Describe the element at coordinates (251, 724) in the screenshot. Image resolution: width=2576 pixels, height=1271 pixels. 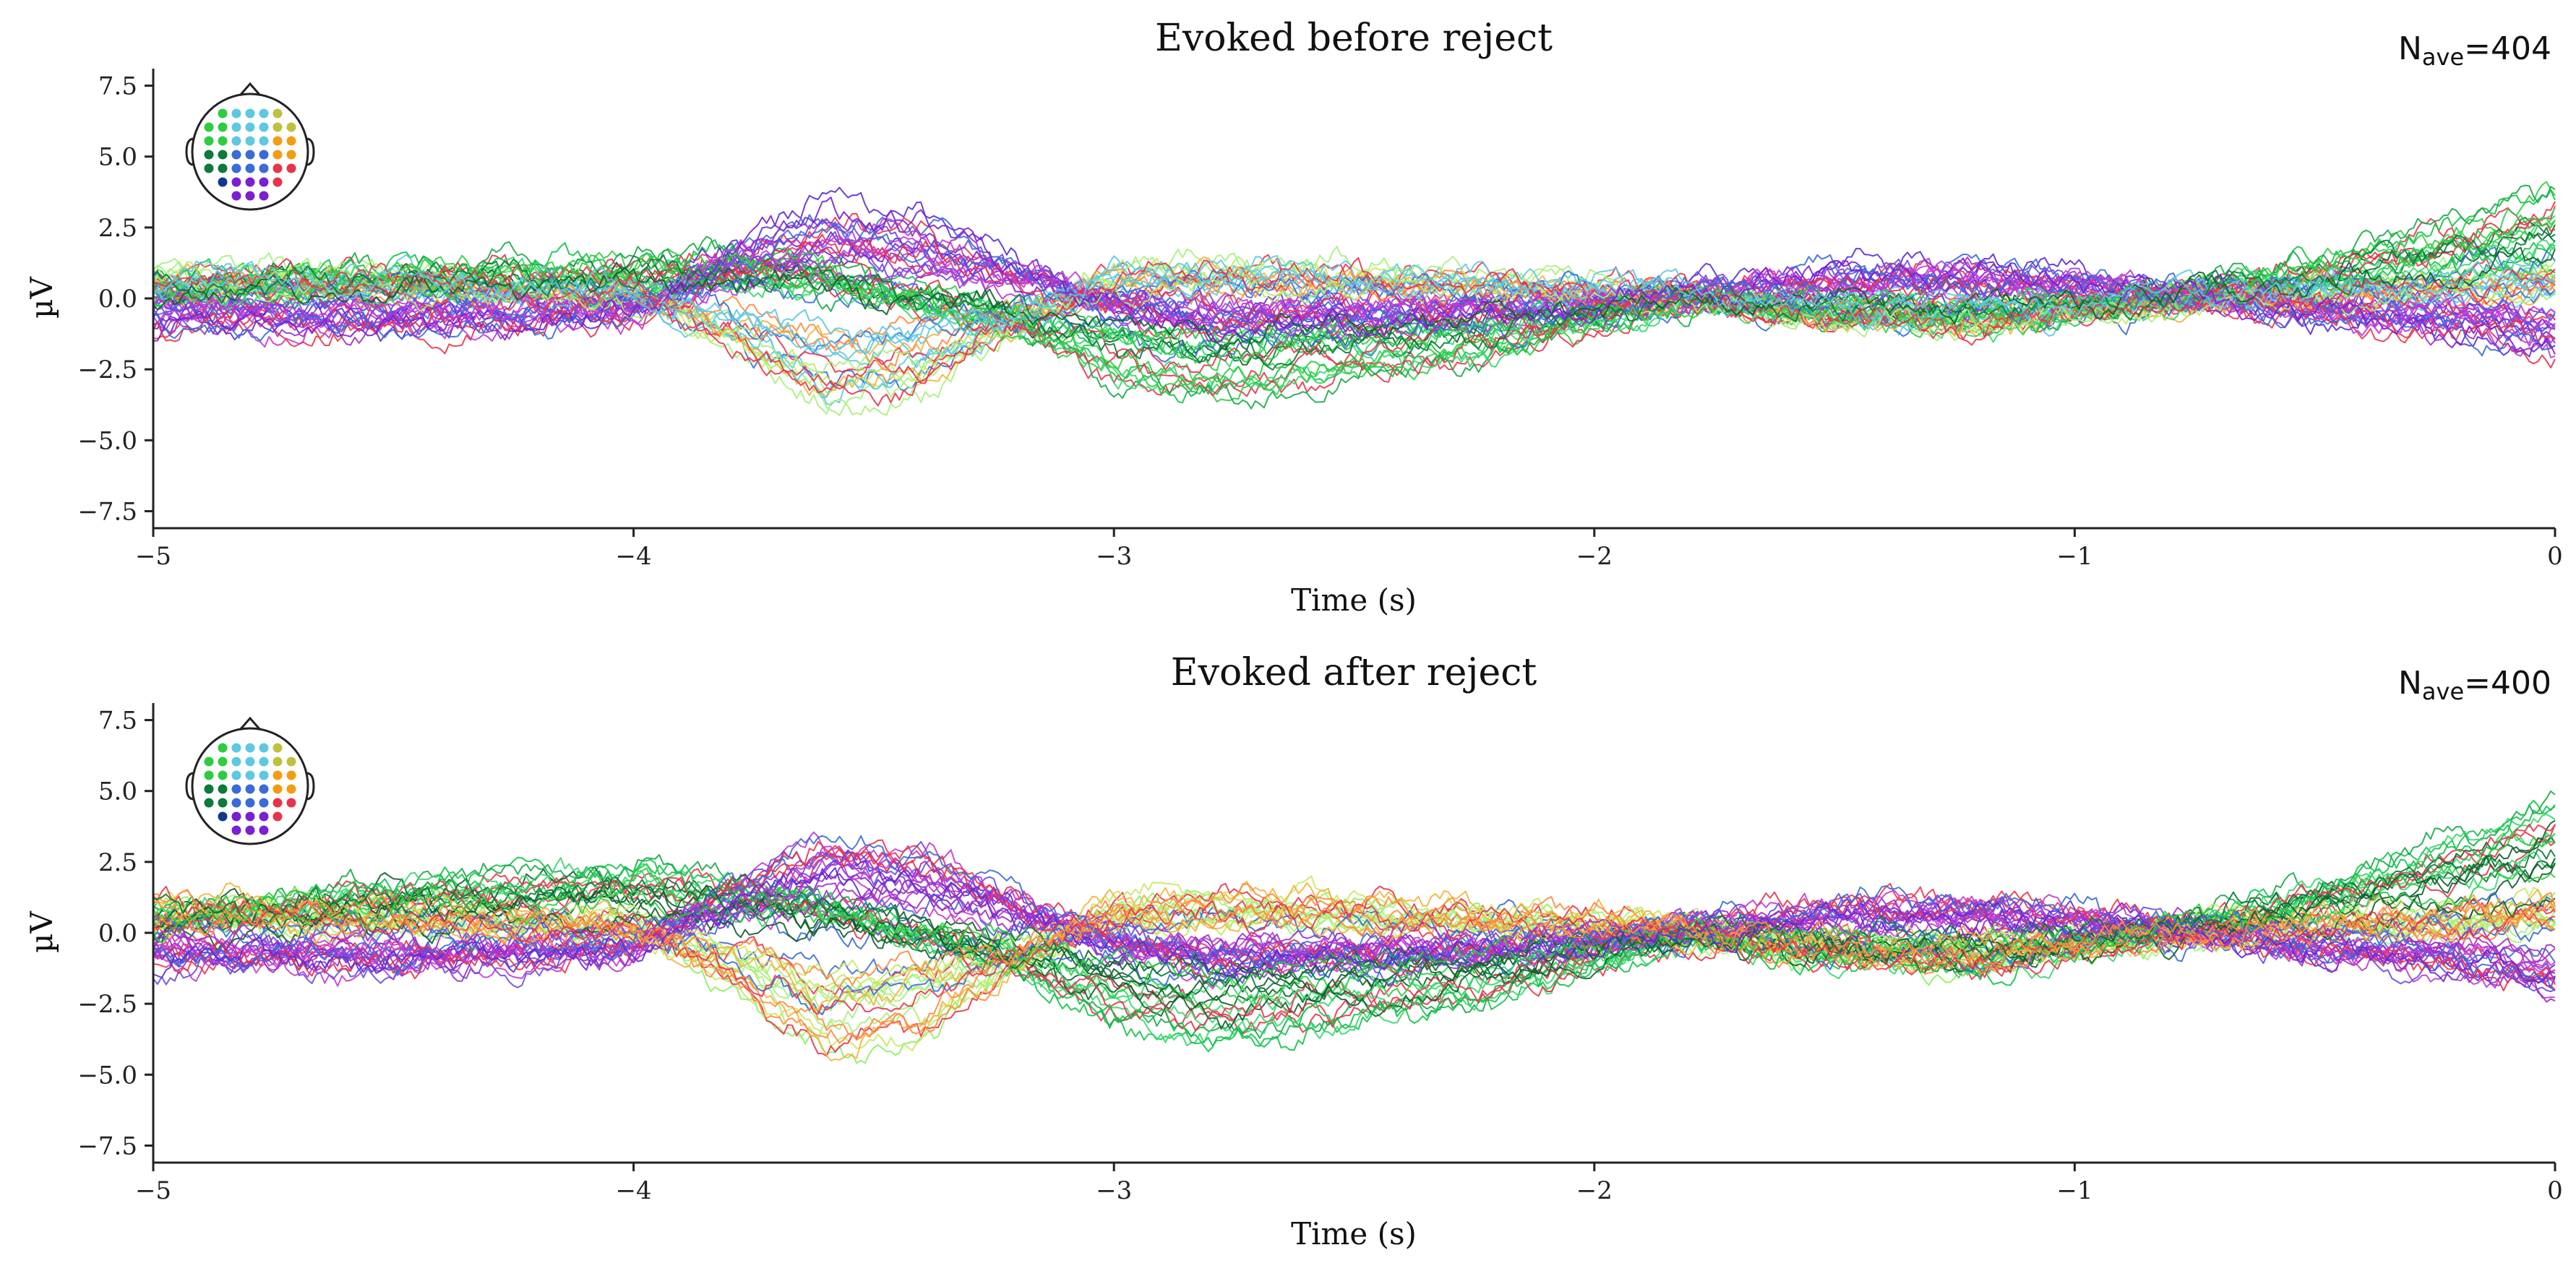
I see `nose-outline` at that location.